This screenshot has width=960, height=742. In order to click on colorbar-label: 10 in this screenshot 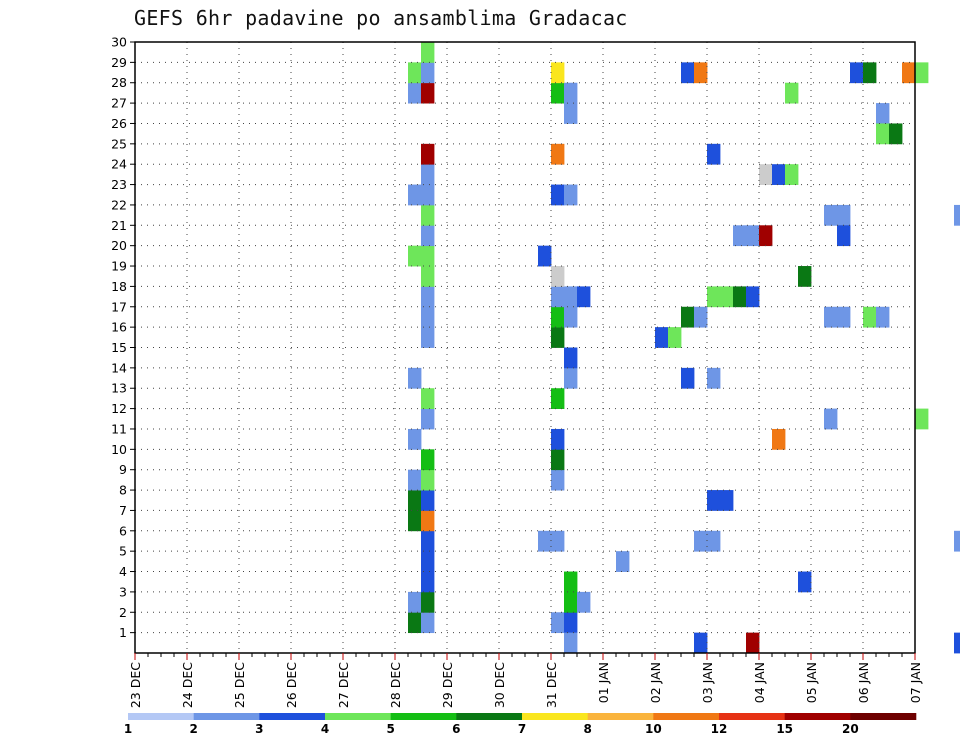, I will do `click(653, 729)`.